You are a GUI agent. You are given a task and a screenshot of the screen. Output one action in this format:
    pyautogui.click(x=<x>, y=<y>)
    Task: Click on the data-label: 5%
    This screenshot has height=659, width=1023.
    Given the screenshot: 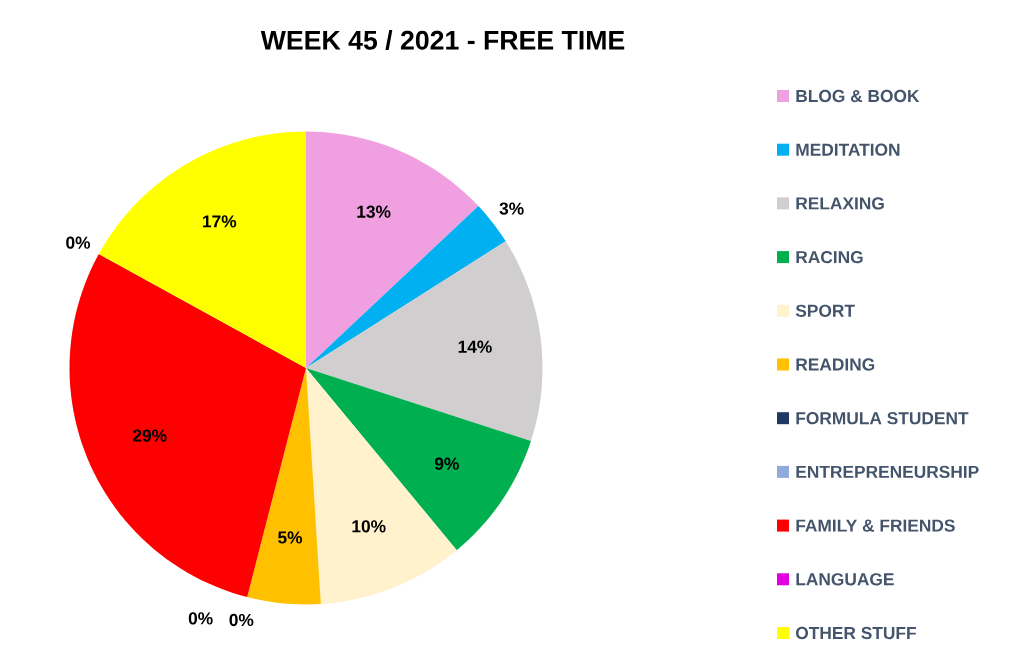 What is the action you would take?
    pyautogui.click(x=290, y=537)
    